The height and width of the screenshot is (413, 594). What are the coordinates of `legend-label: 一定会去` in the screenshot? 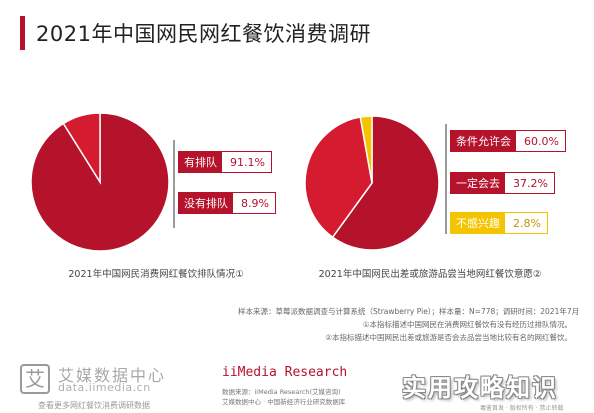 It's located at (478, 183).